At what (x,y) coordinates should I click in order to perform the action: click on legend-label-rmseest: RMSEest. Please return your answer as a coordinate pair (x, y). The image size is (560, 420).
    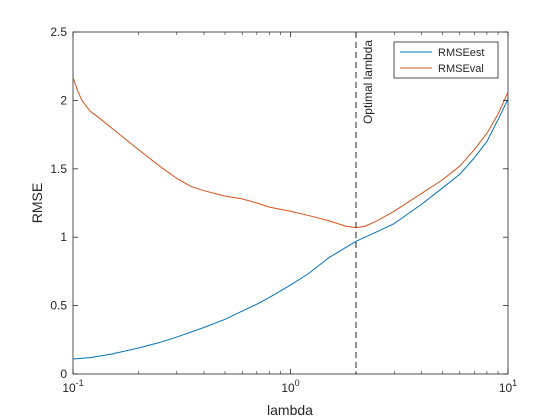
    Looking at the image, I should click on (461, 53).